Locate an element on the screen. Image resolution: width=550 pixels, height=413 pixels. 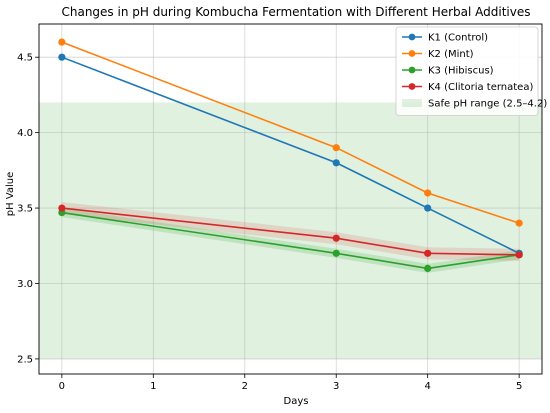
series-band is located at coordinates (290, 231).